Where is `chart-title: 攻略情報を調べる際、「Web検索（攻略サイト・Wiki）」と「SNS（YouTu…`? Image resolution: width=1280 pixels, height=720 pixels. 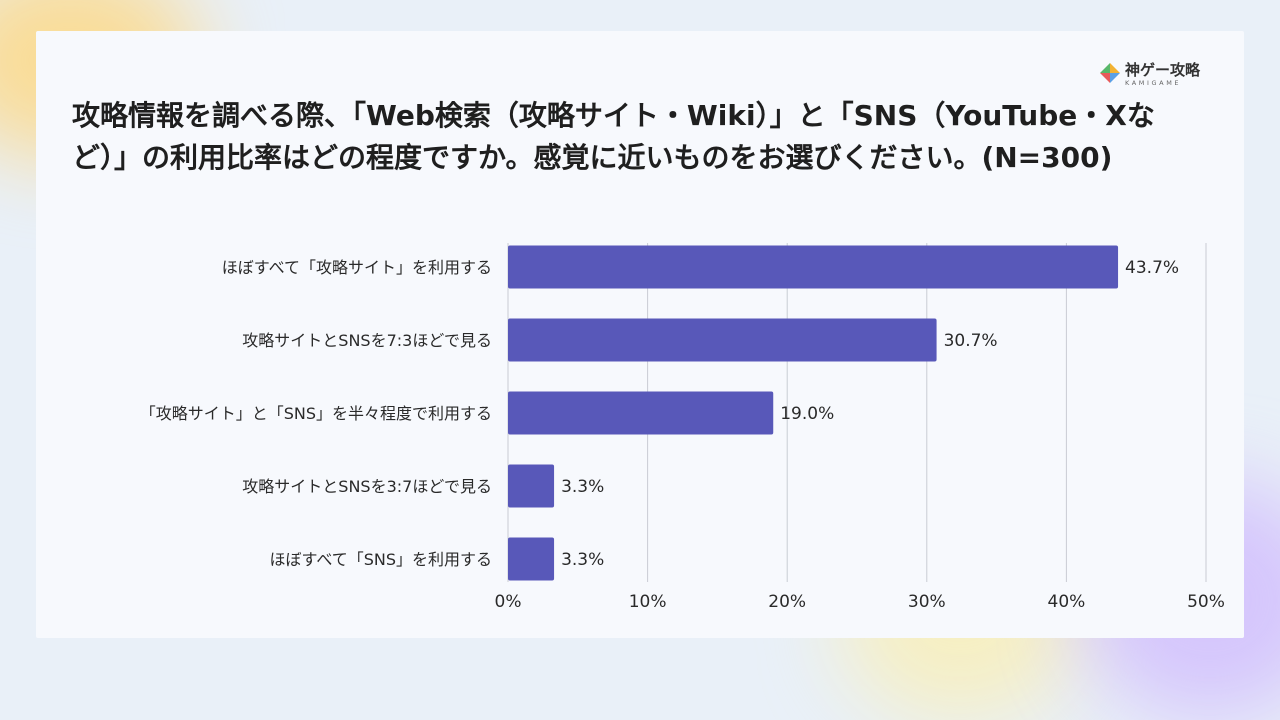
chart-title: 攻略情報を調べる際、「Web検索（攻略サイト・Wiki）」と「SNS（YouTu… is located at coordinates (613, 136).